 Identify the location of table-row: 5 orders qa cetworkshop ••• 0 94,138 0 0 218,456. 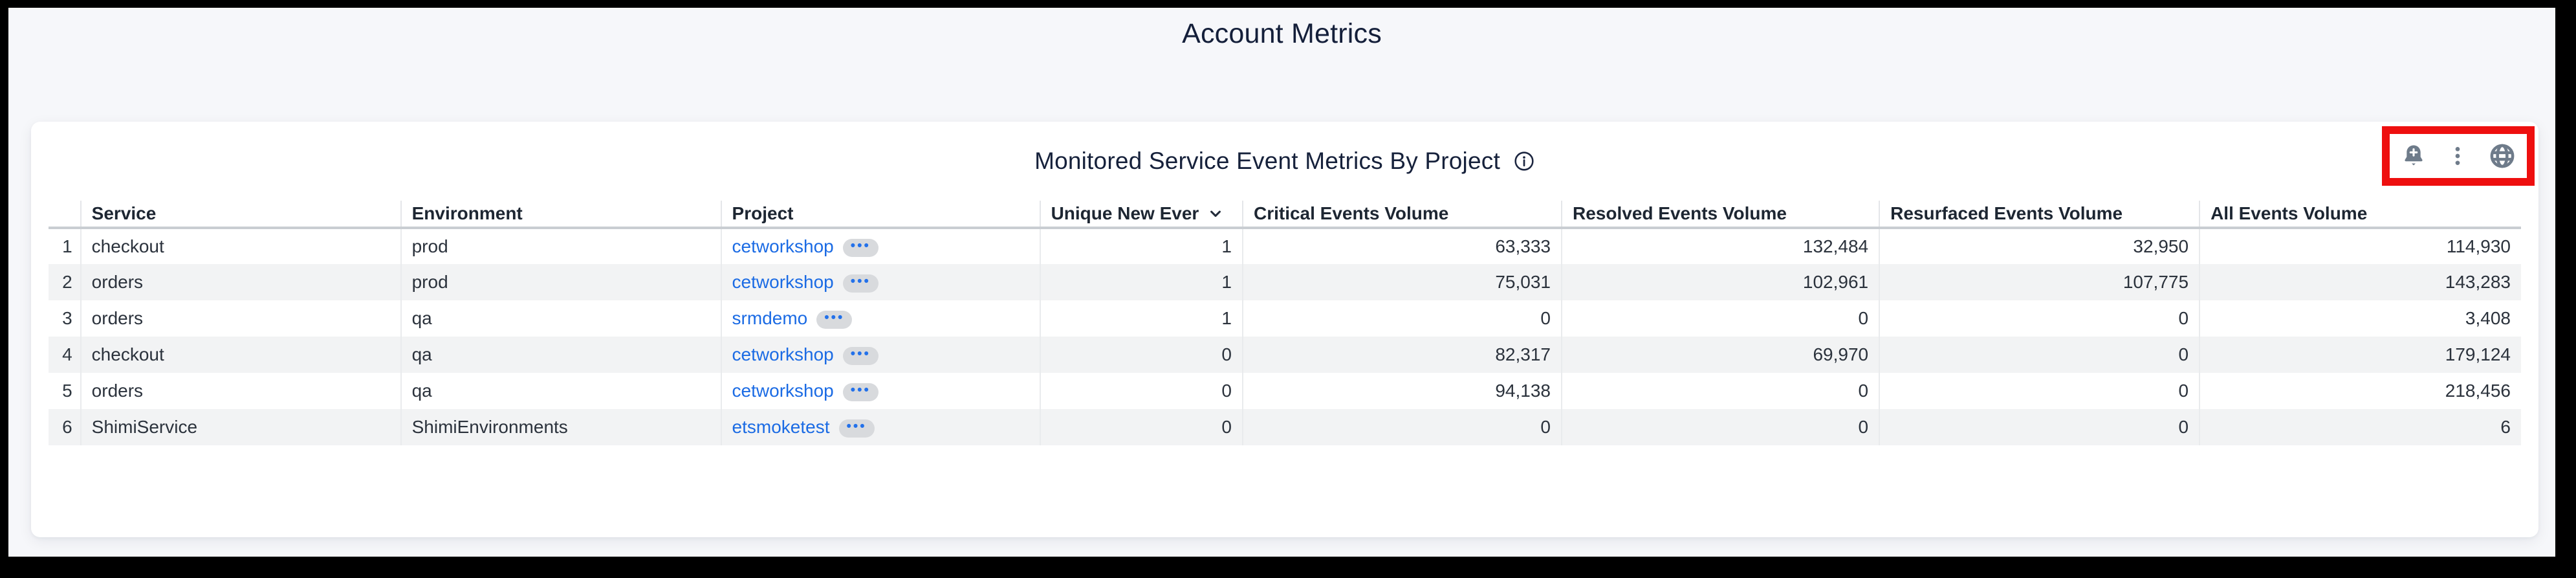
(1285, 391).